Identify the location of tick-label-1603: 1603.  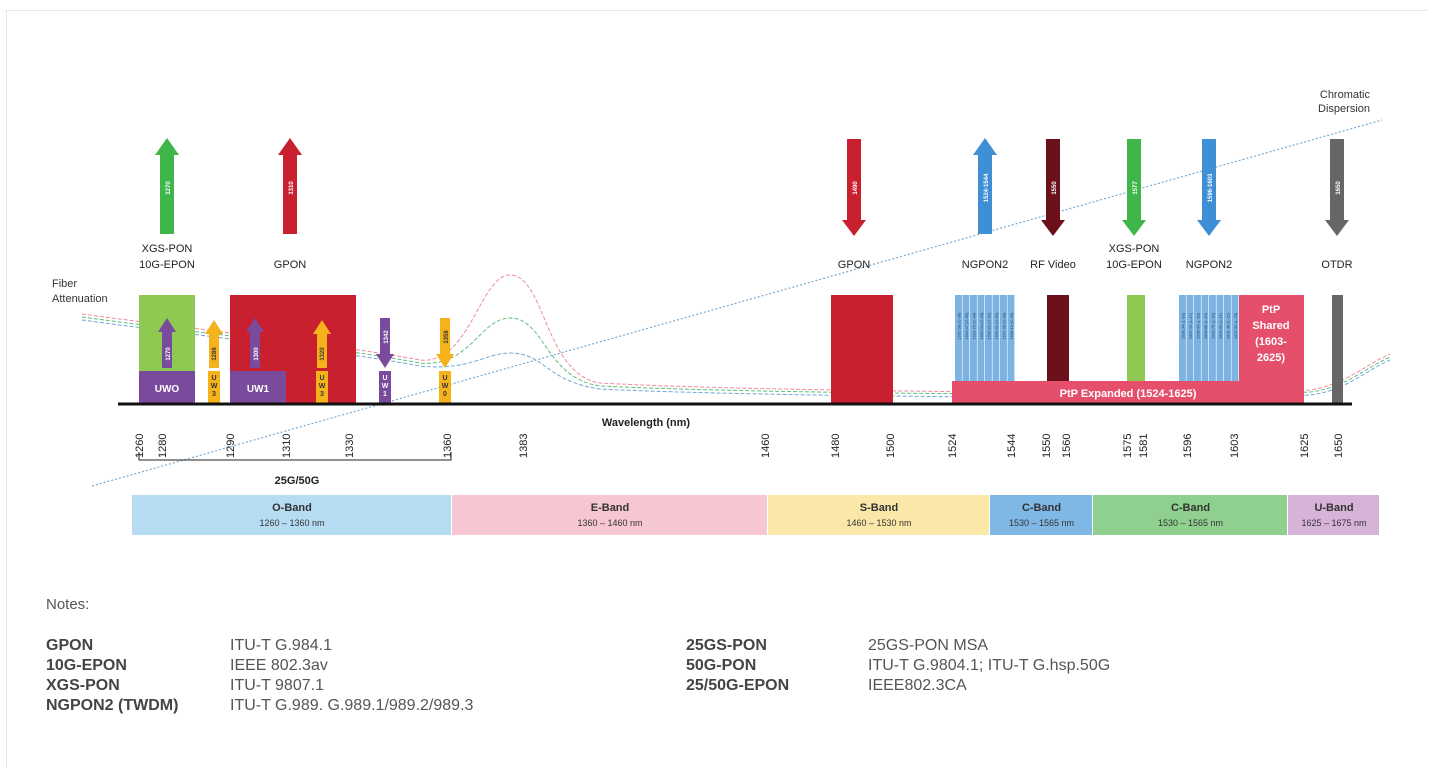
(1235, 446).